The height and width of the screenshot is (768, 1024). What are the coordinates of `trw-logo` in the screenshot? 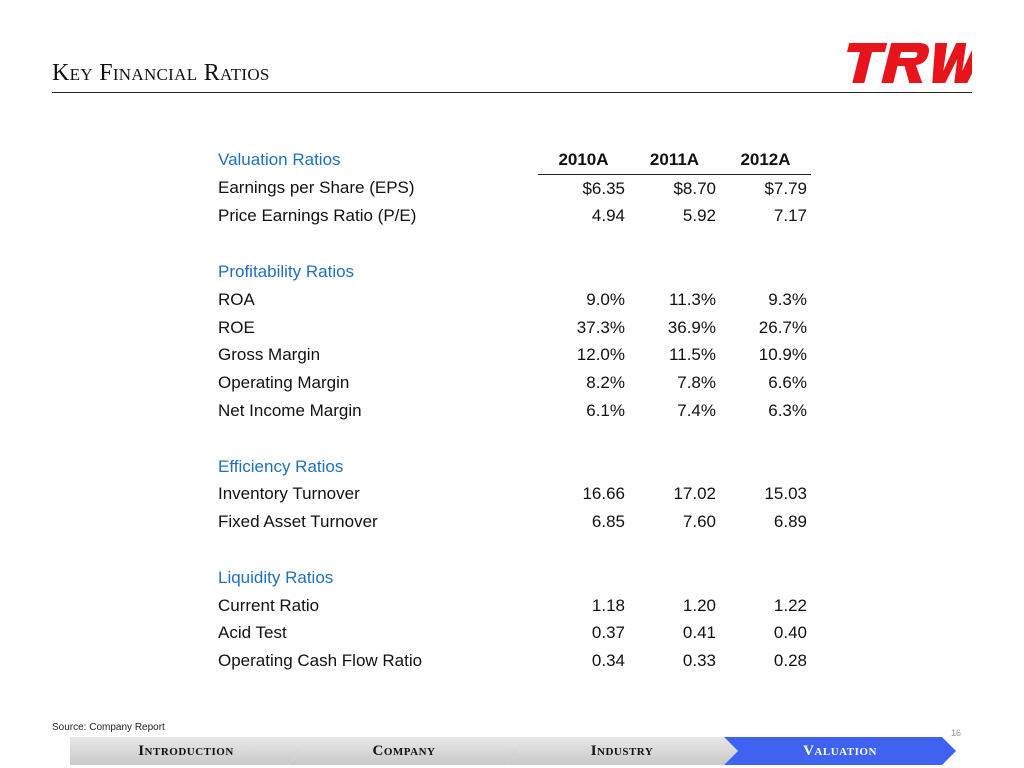 It's located at (909, 63).